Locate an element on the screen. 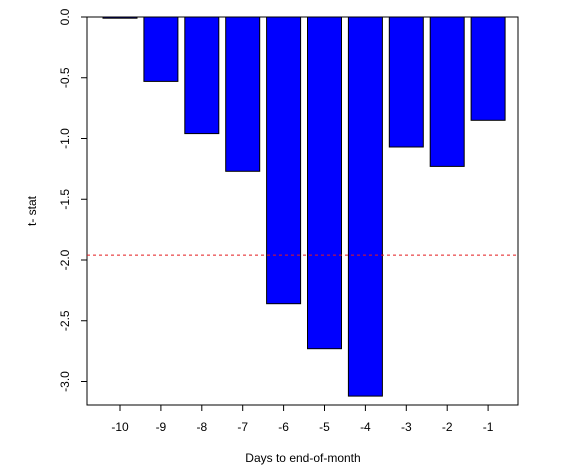  y-tick-label: -0.5 is located at coordinates (65, 77).